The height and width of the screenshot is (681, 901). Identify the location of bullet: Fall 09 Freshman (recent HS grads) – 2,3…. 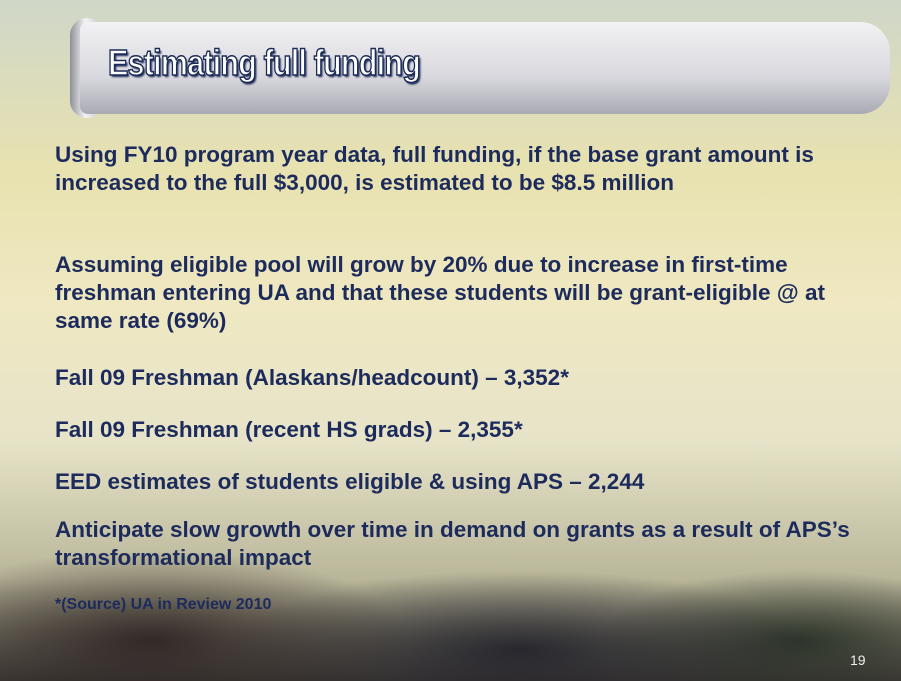
(289, 429).